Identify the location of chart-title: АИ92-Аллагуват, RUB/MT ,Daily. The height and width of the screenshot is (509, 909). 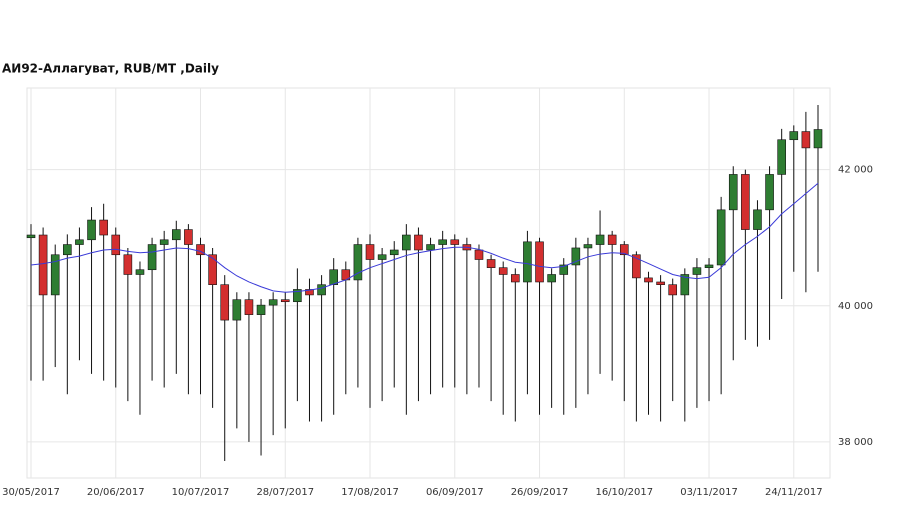
(110, 69).